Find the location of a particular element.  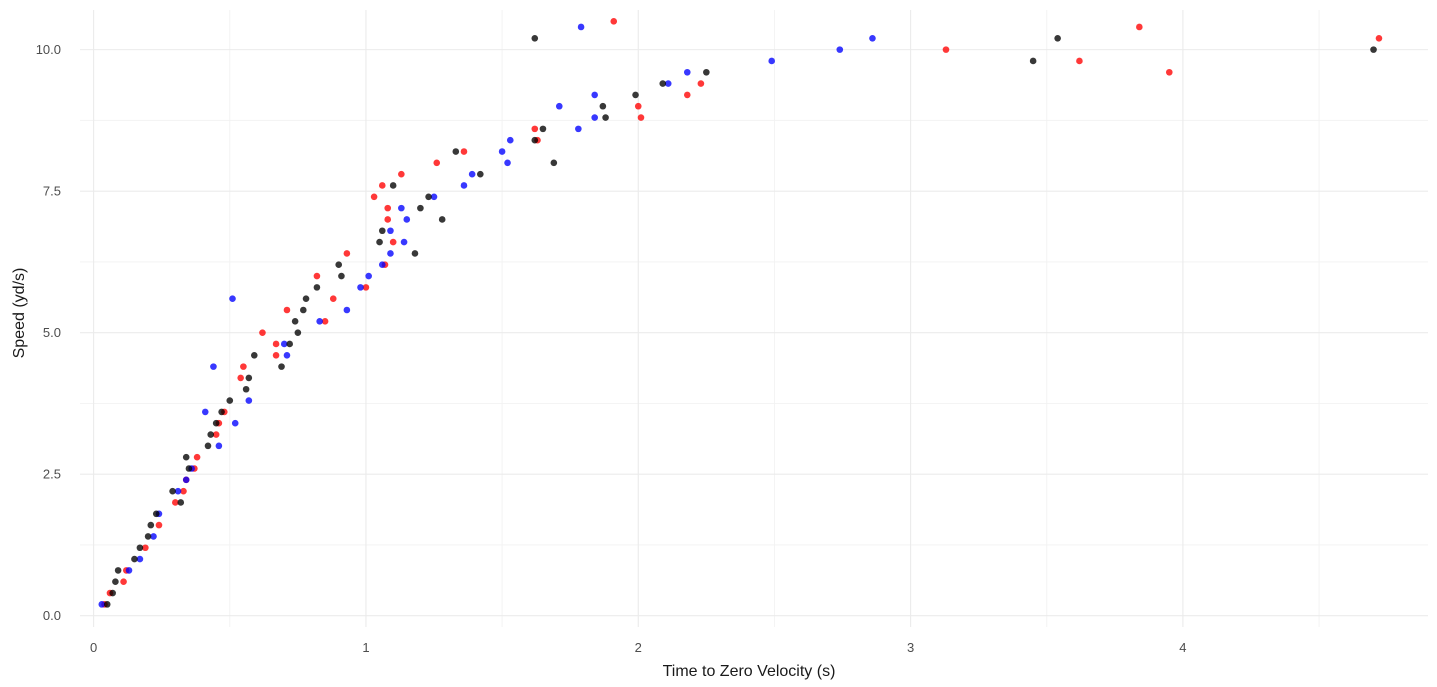

x-tick-label: 2 is located at coordinates (638, 647).